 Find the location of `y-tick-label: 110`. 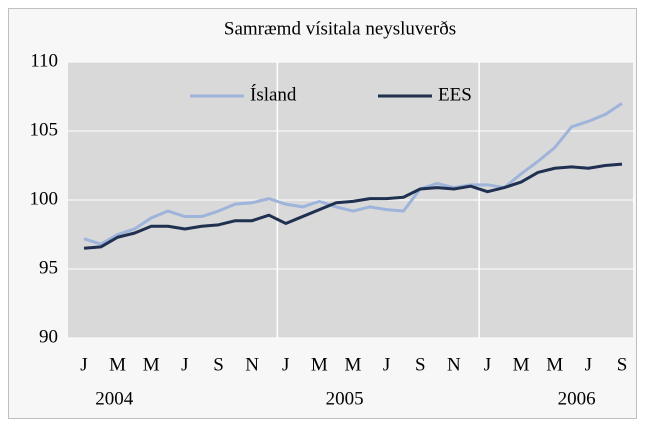

y-tick-label: 110 is located at coordinates (44, 60).